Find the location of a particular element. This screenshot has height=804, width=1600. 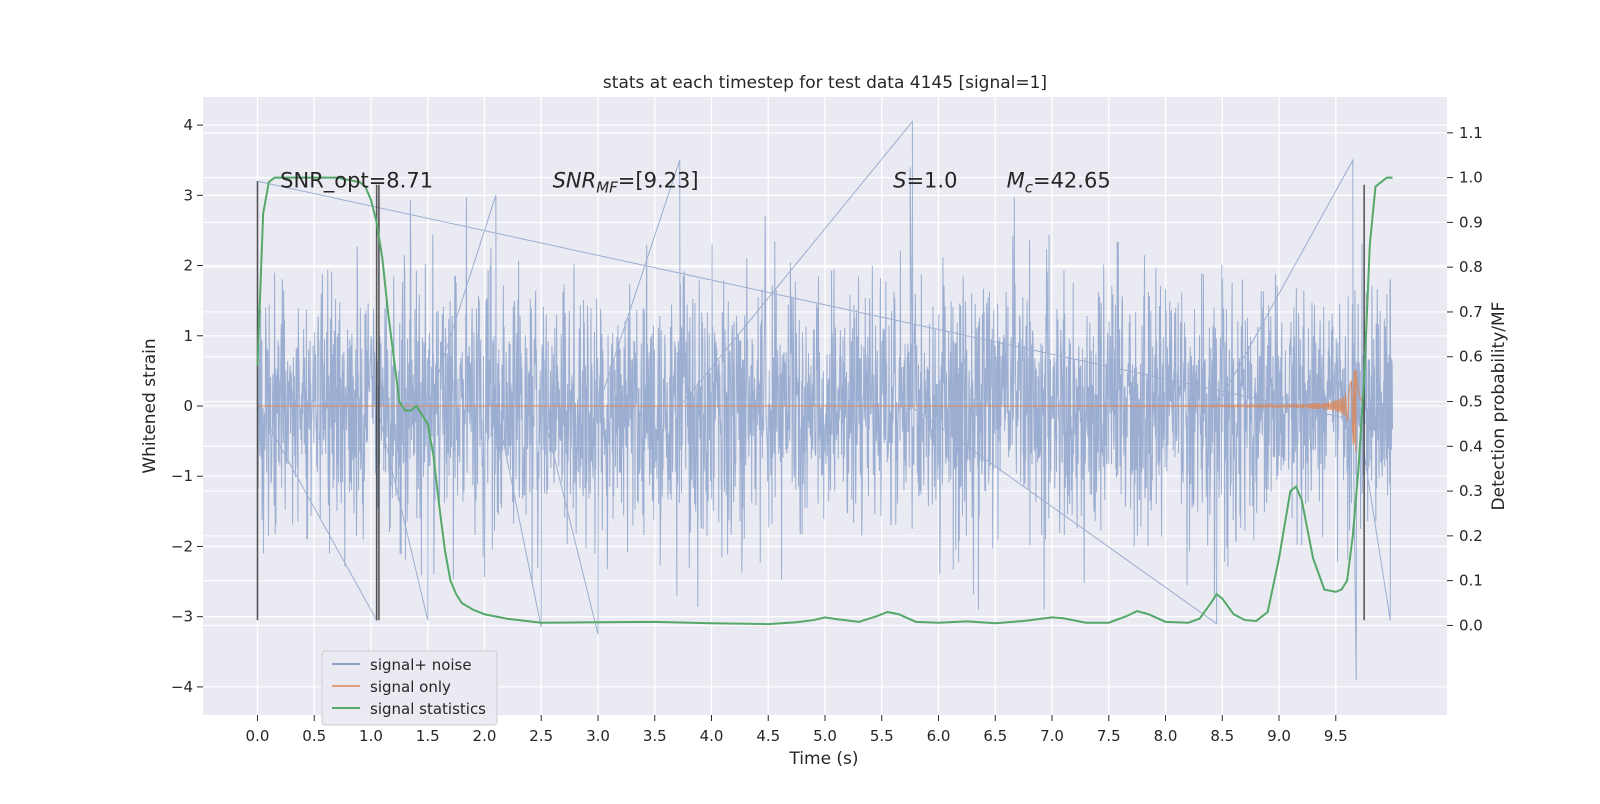

y2-tick-label: 1.0 is located at coordinates (1471, 178).